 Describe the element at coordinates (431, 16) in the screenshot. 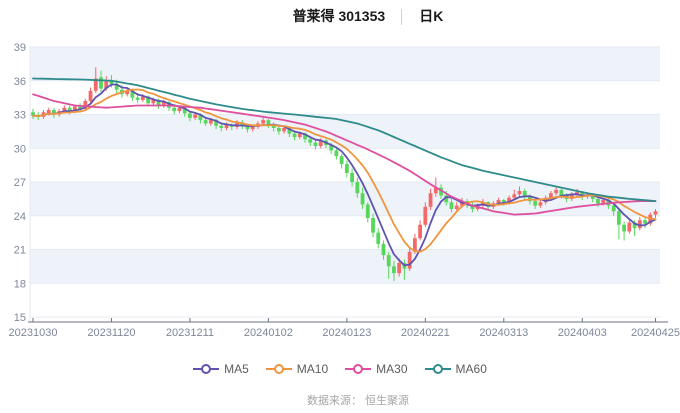

I see `kline-period-label: 日K` at that location.